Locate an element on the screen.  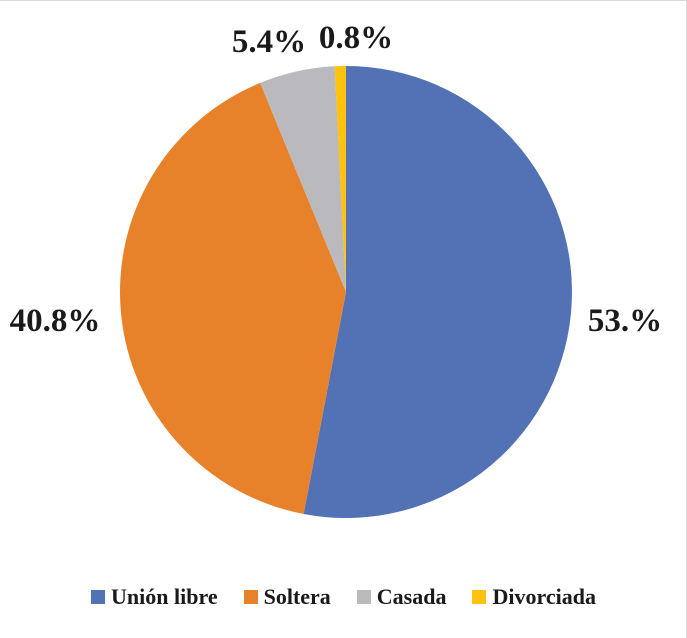
legend: Unión libre Soltera Casada Divorciada is located at coordinates (343, 597).